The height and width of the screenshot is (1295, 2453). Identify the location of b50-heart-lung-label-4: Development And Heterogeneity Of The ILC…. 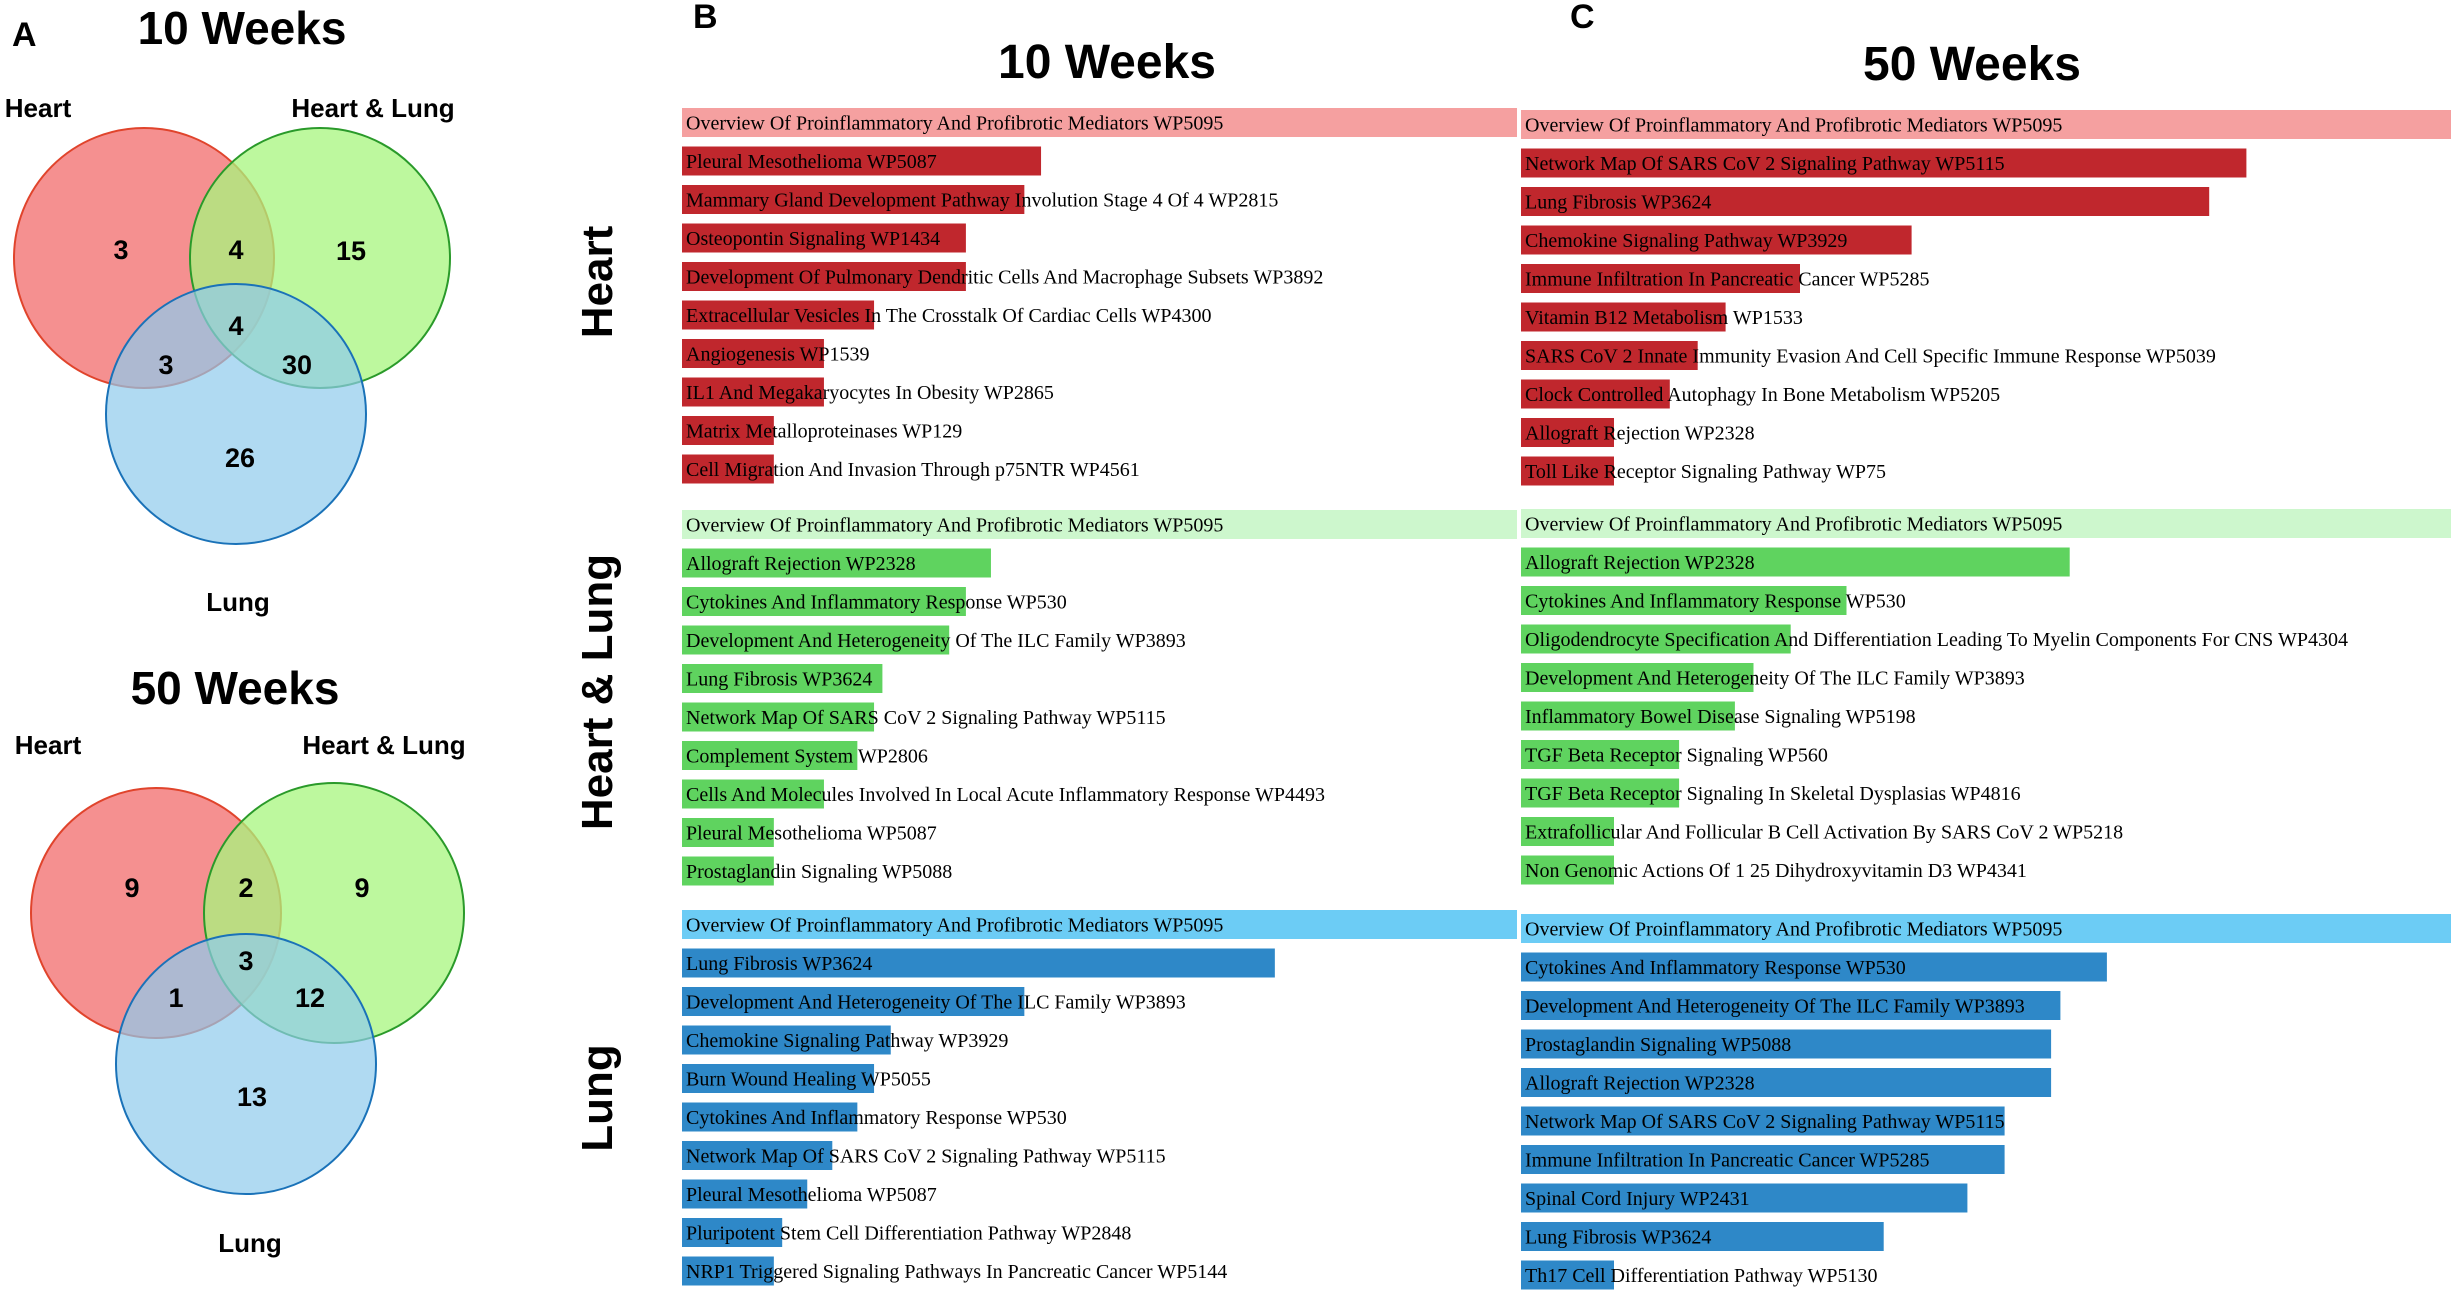
(1775, 679).